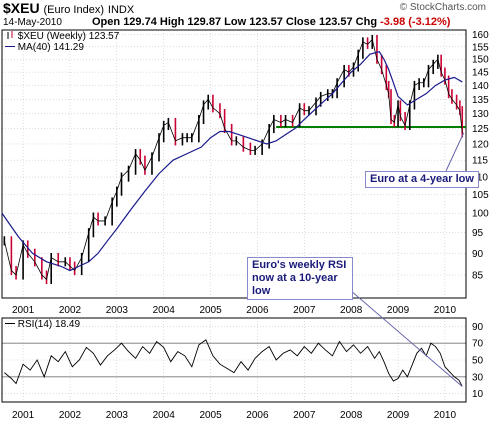  Describe the element at coordinates (10, 46) in the screenshot. I see `legend-ma-swatch` at that location.